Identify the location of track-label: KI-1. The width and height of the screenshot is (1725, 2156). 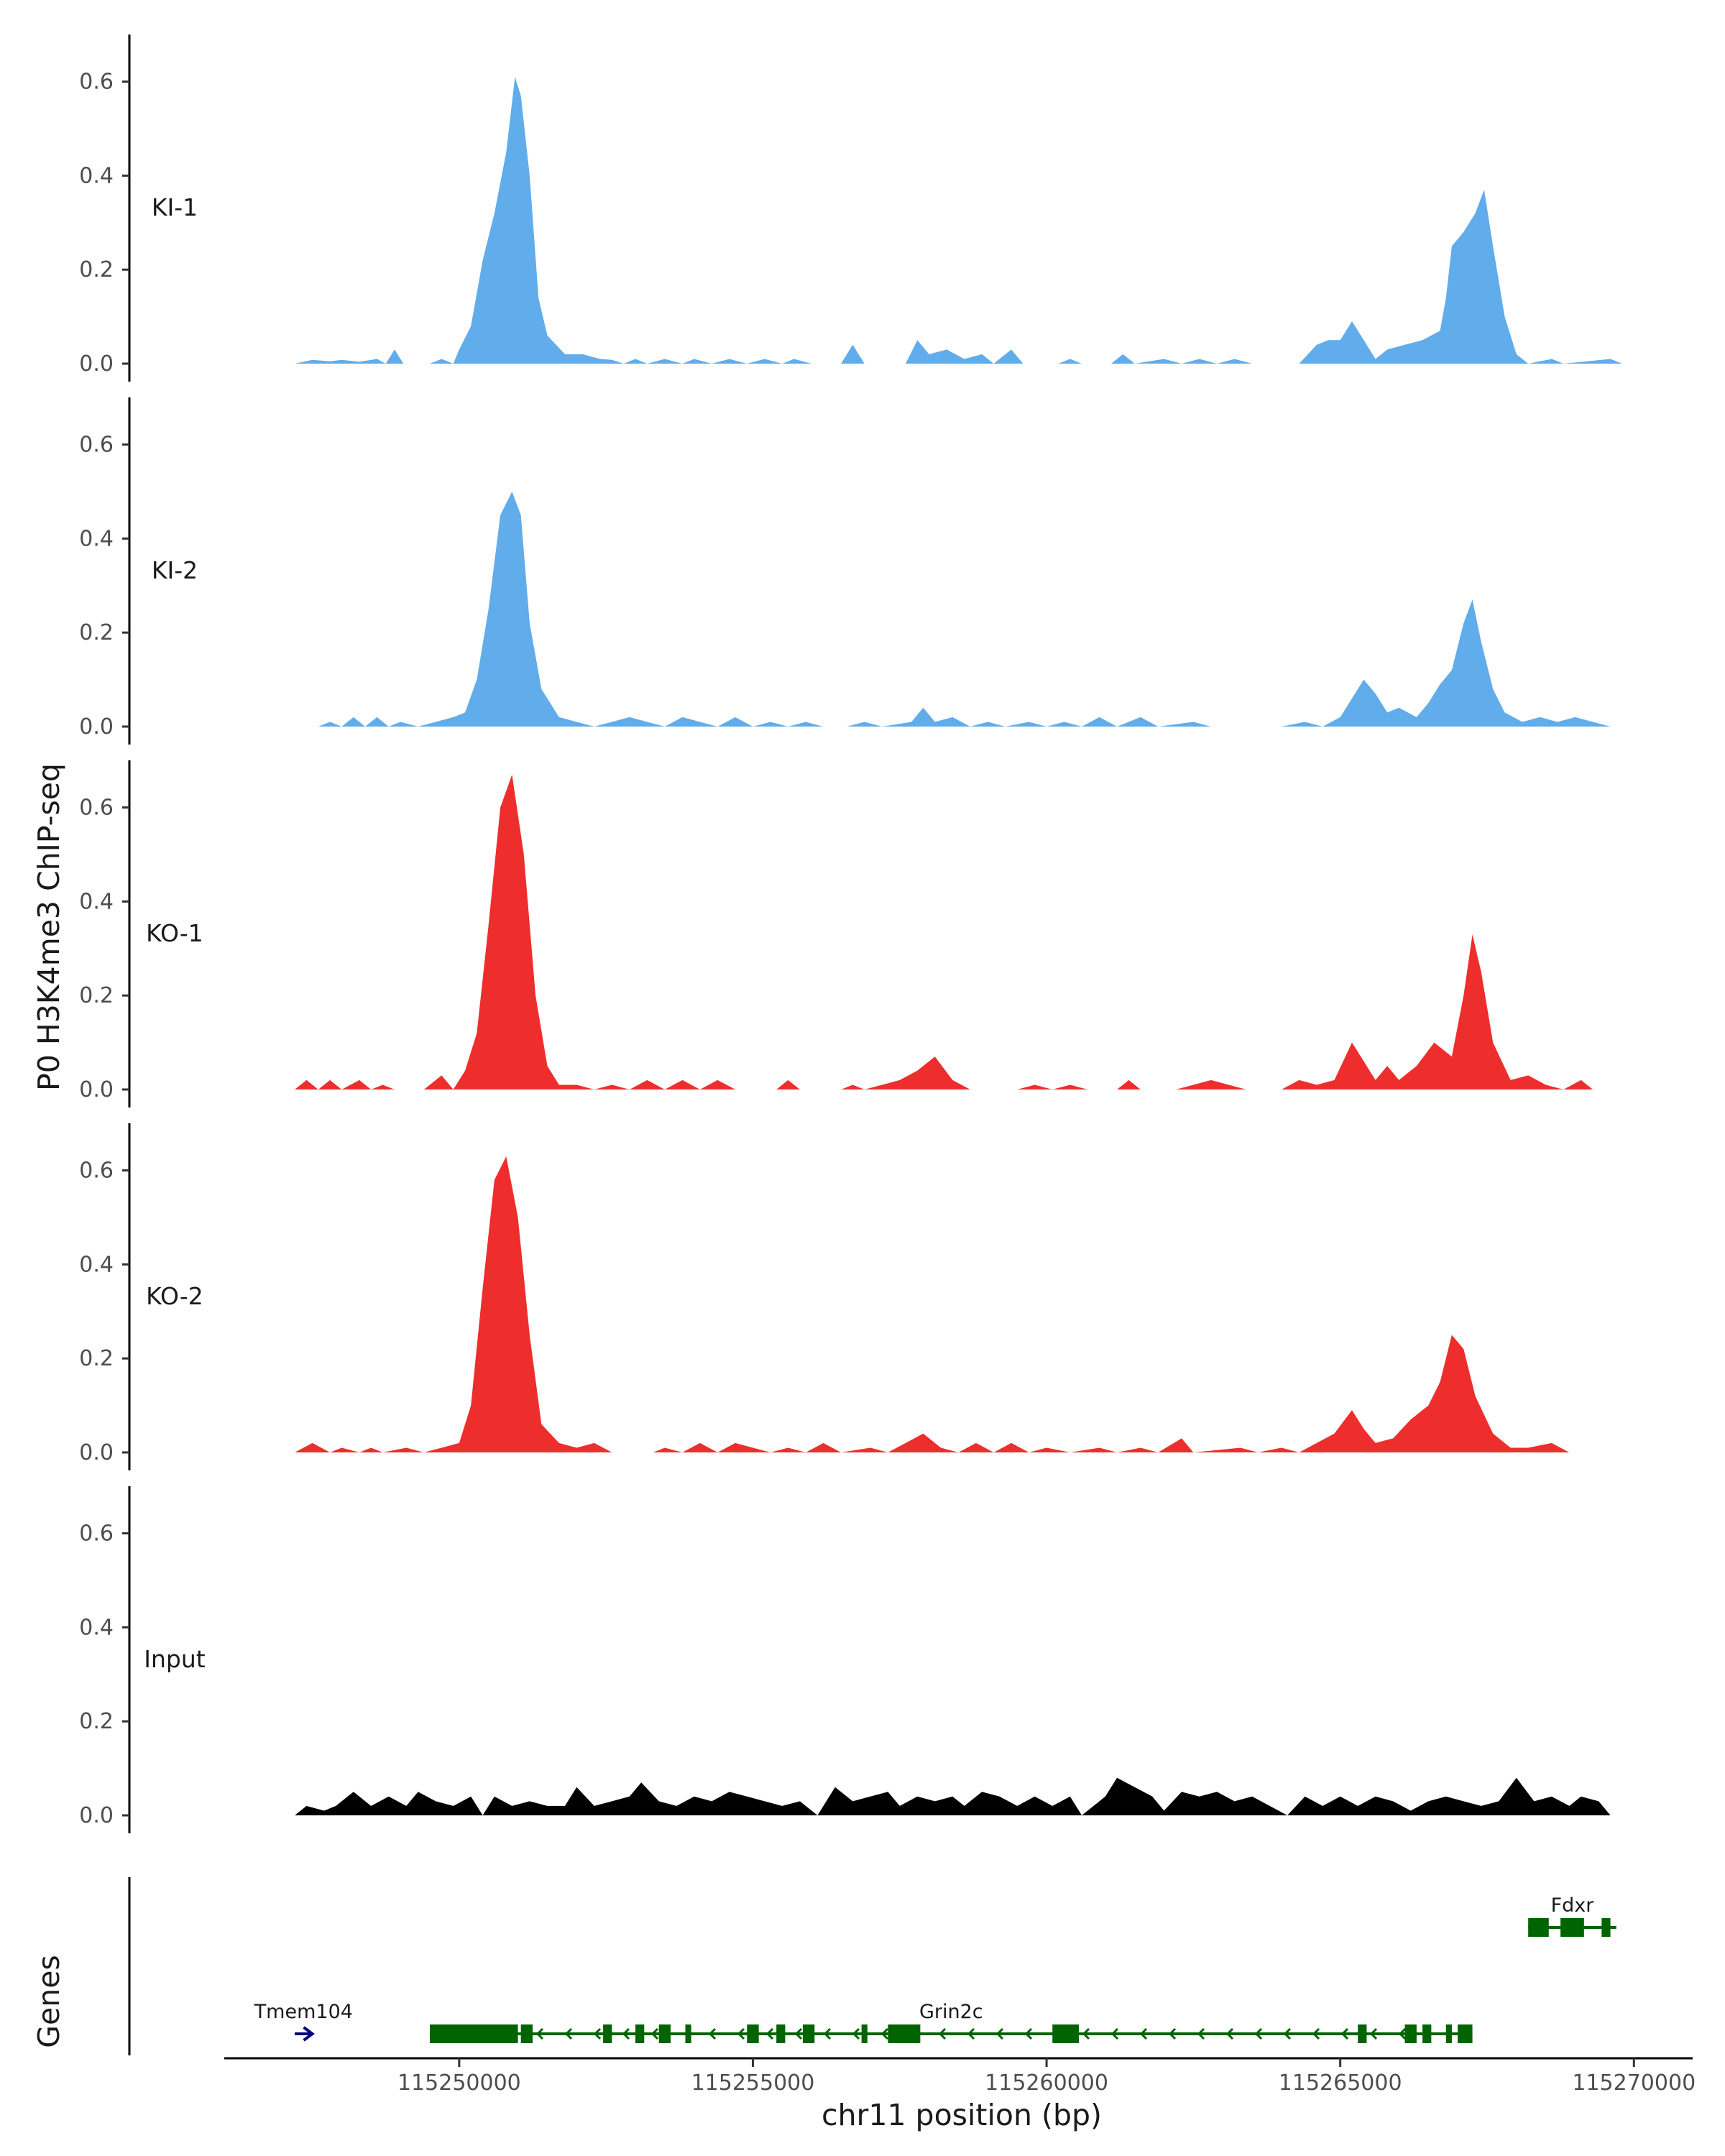
(175, 207).